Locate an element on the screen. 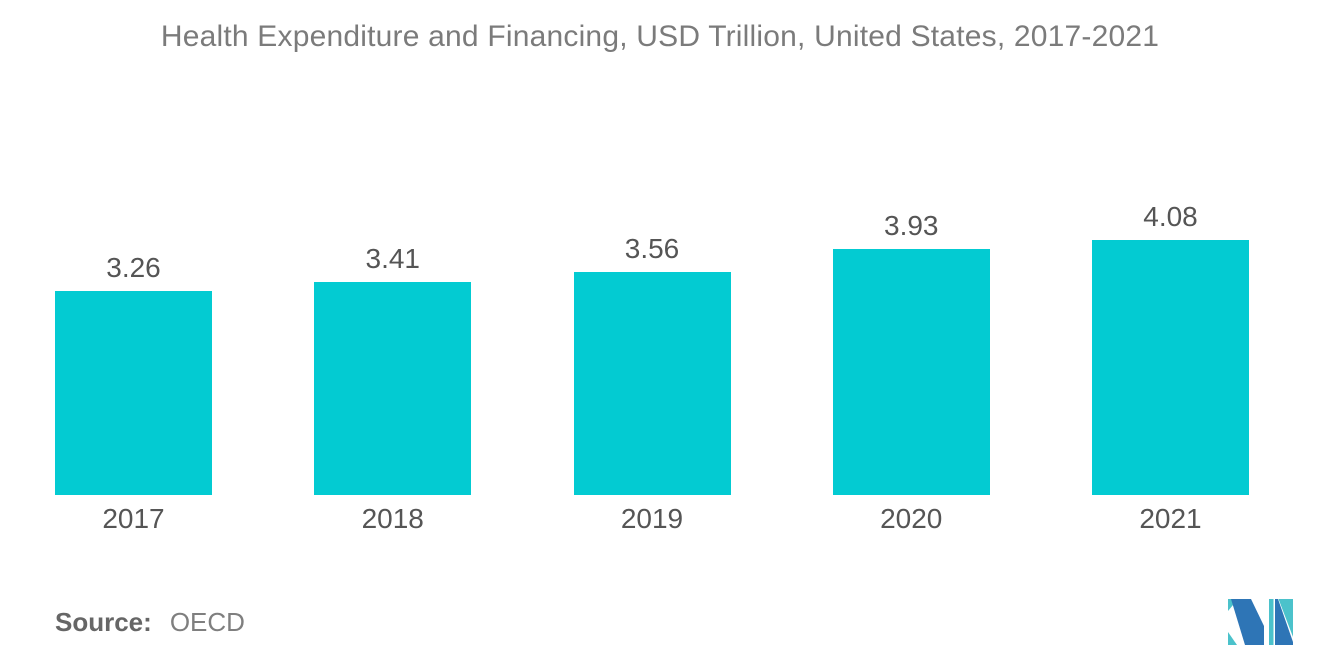 The image size is (1320, 665). bar-value-label: 3.26 is located at coordinates (133, 267).